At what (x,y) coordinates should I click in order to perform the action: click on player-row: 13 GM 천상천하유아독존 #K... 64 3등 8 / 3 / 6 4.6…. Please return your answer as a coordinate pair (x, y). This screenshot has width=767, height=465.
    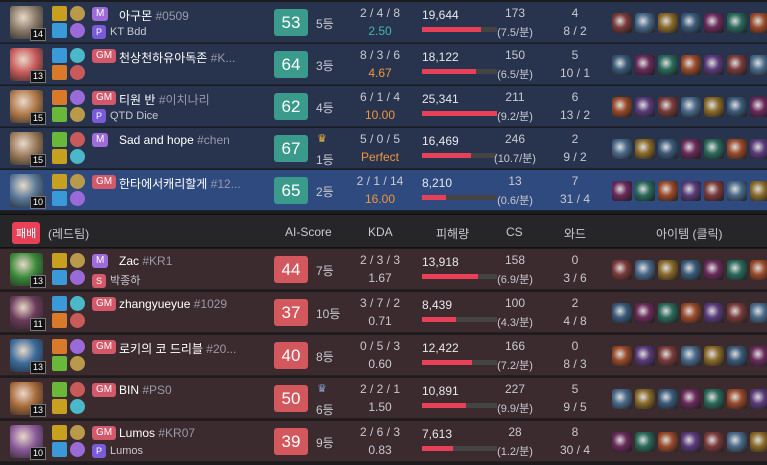
    Looking at the image, I should click on (383, 64).